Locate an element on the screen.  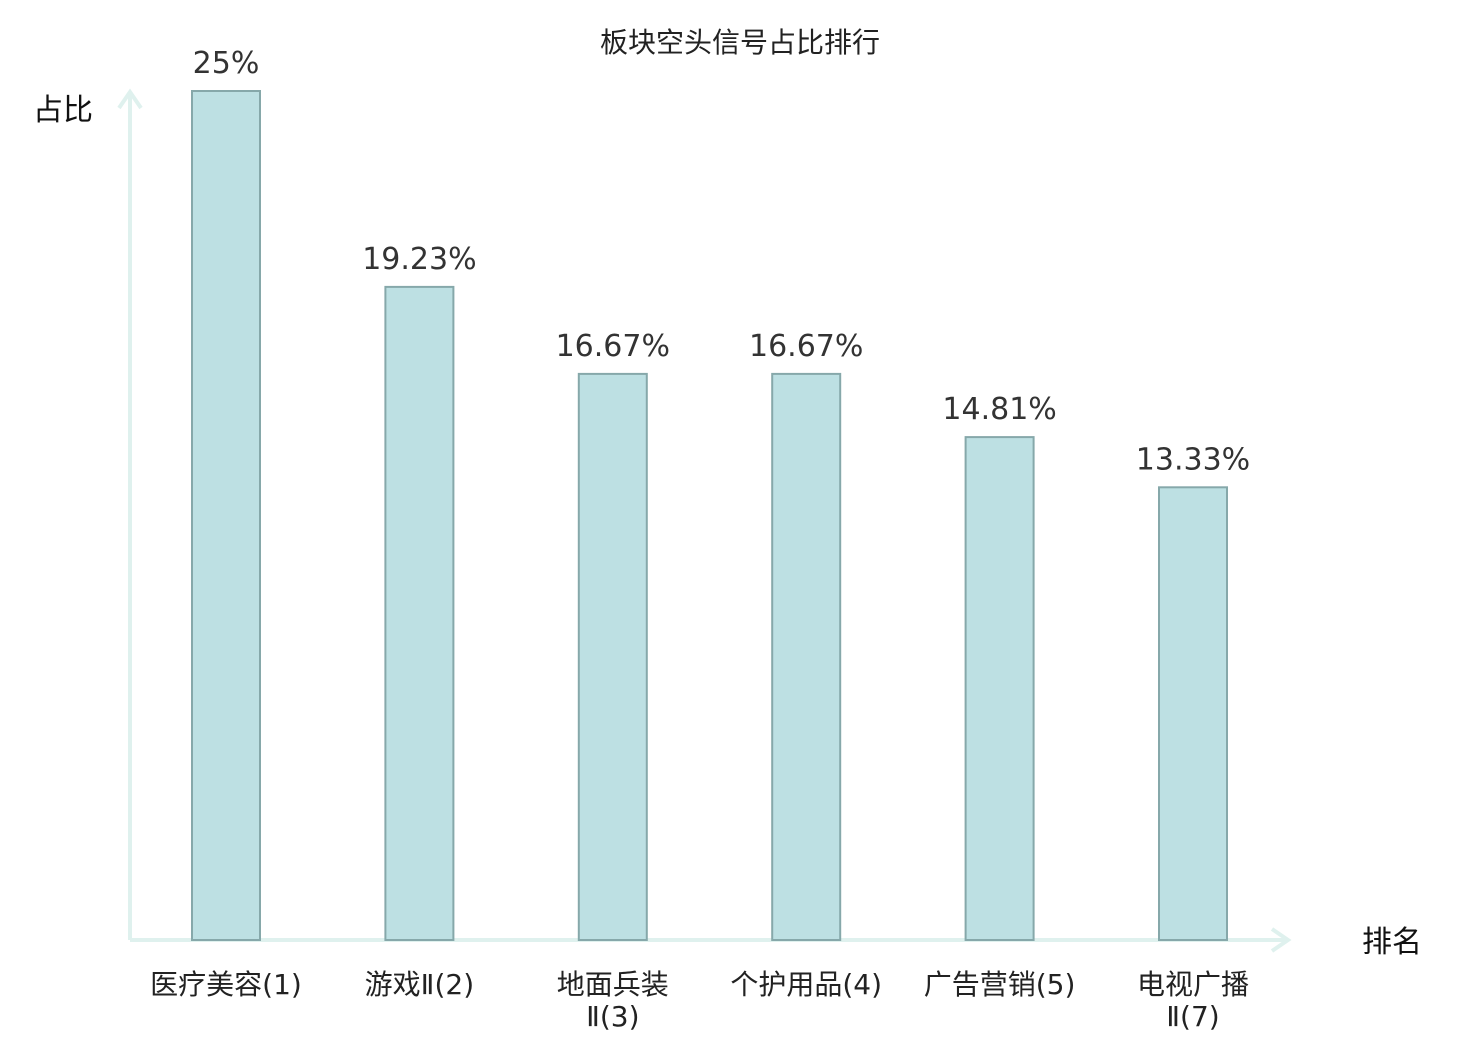
category-label-line: 医疗美容(1) is located at coordinates (226, 984).